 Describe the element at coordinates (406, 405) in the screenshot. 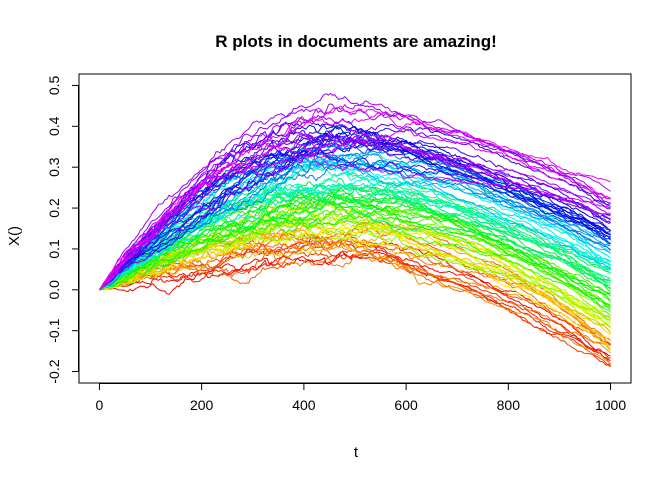

I see `x-tick-label: 600` at that location.